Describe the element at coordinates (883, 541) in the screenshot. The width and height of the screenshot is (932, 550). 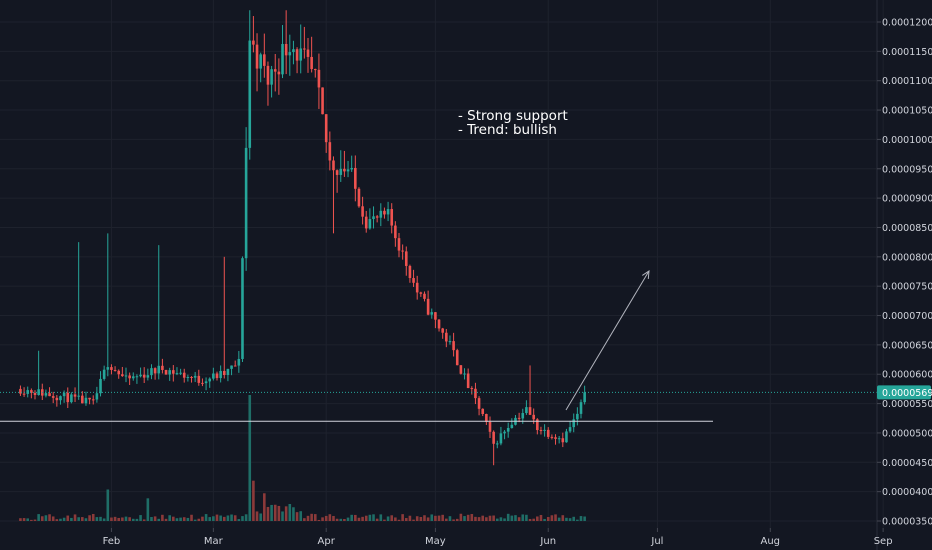
I see `x-tick-label: Sep` at that location.